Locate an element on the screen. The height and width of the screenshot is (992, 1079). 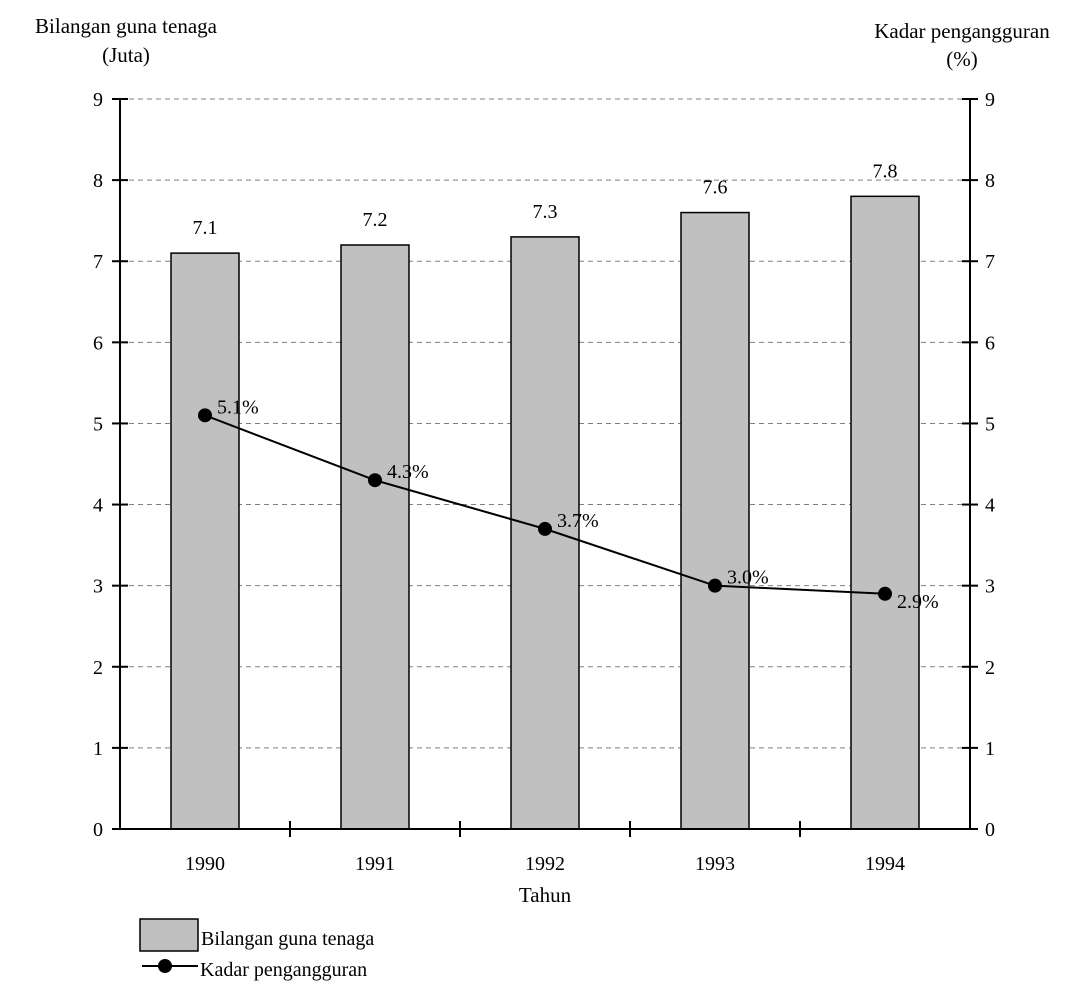
right-tick-label: 1 is located at coordinates (990, 749).